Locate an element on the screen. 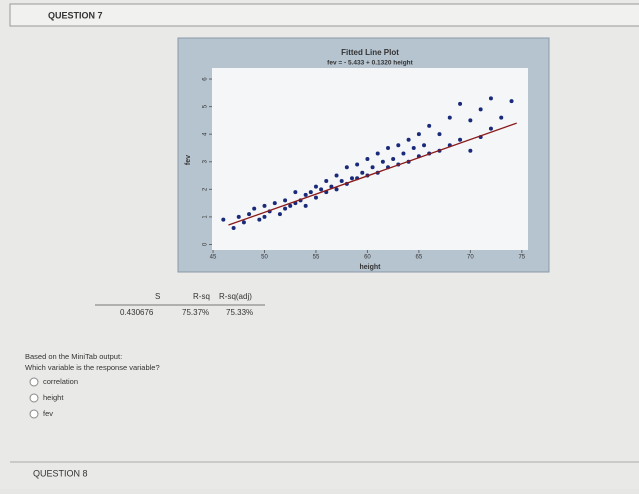 The height and width of the screenshot is (494, 639). x-tick-label: 45 is located at coordinates (213, 258).